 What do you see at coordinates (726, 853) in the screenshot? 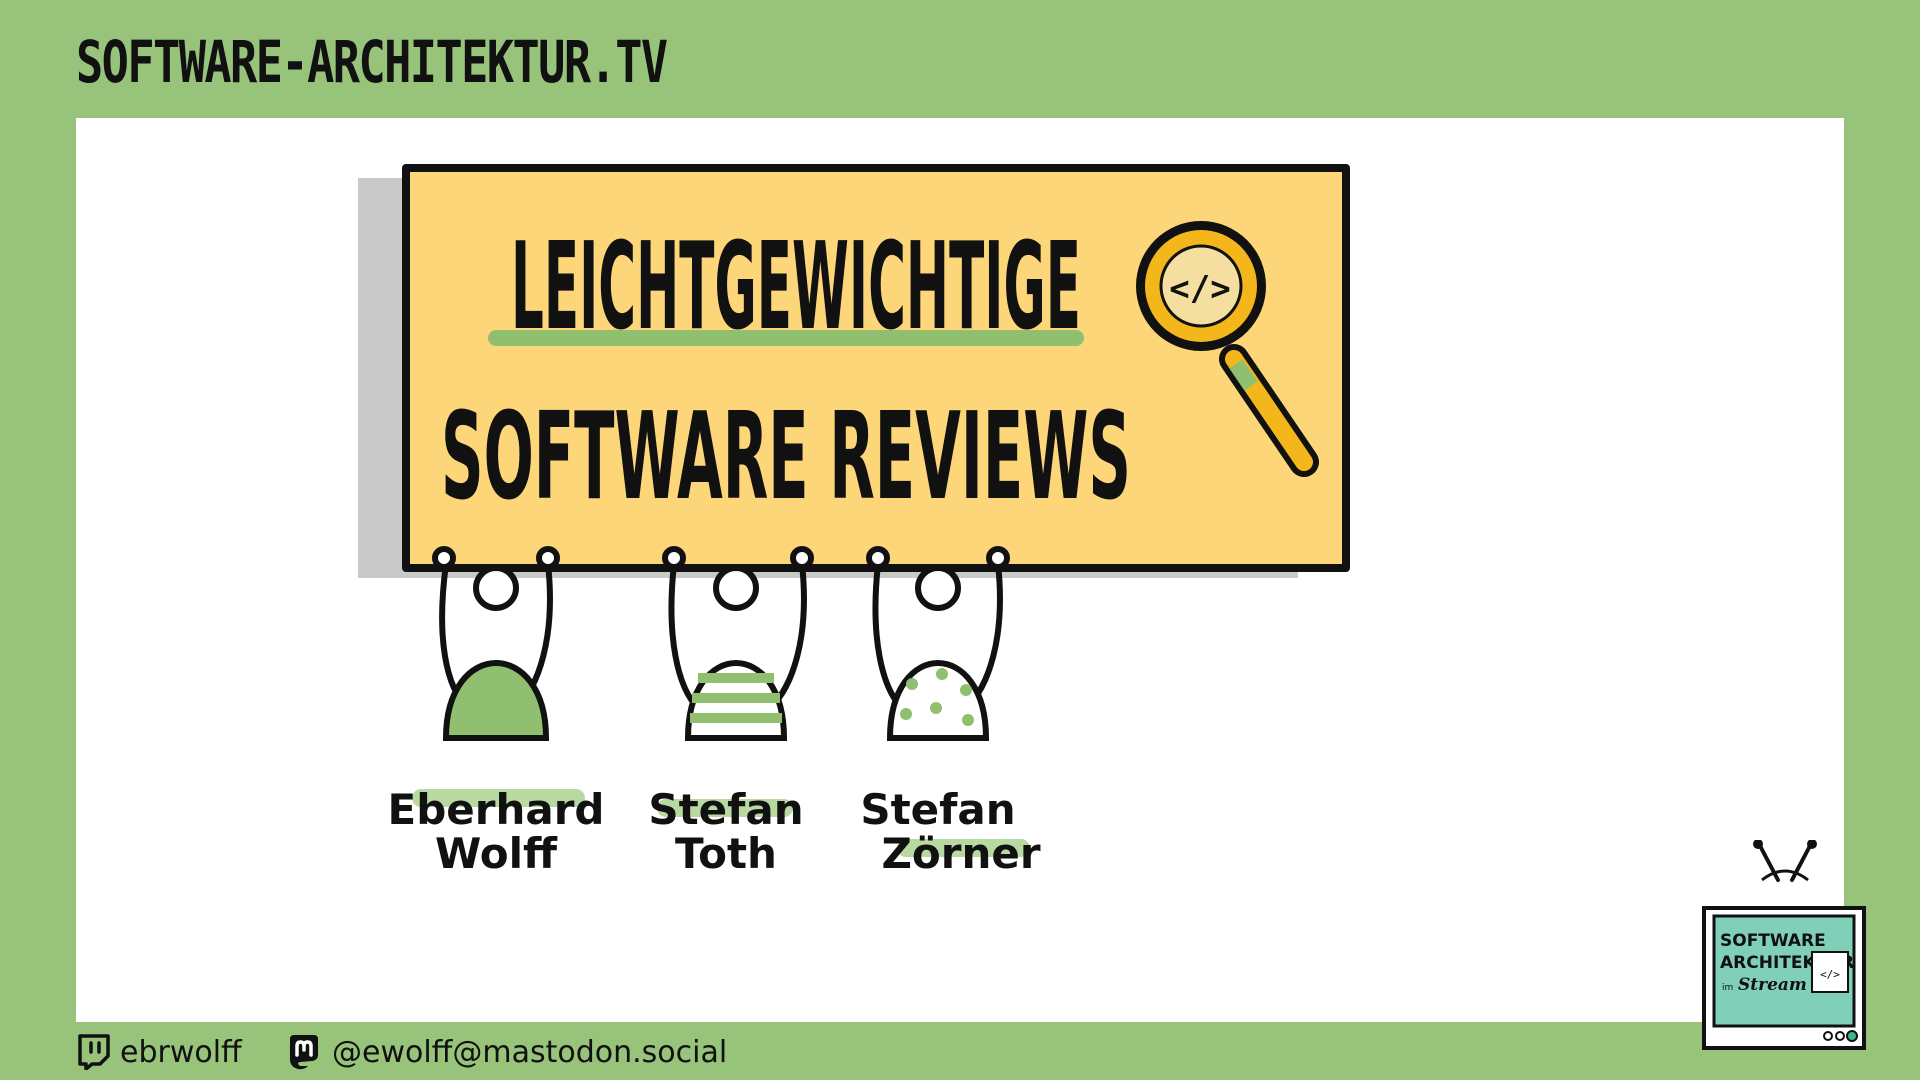
I see `speaker-2-last-name: Toth` at bounding box center [726, 853].